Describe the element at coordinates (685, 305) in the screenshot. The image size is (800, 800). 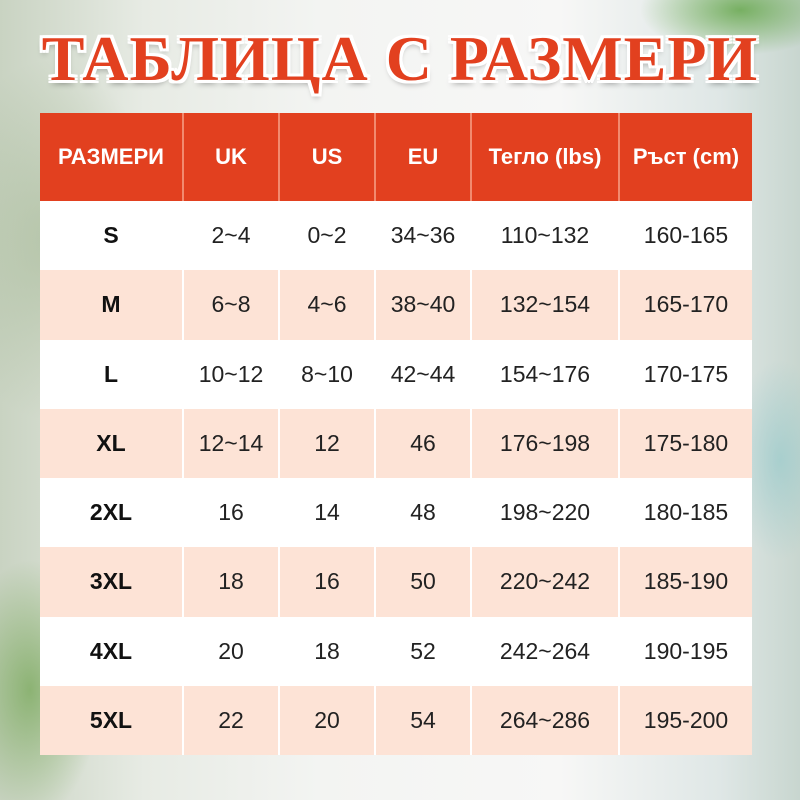
I see `cell-height: 165-170` at that location.